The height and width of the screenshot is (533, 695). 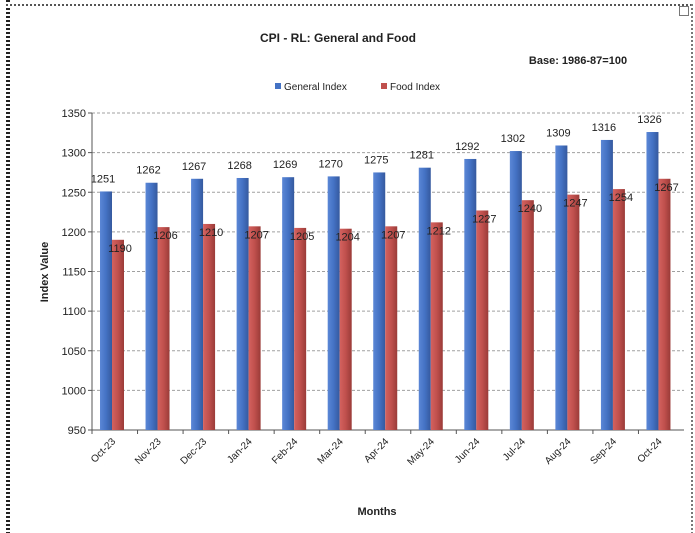 What do you see at coordinates (603, 451) in the screenshot?
I see `x-tick-label: Sep-24` at bounding box center [603, 451].